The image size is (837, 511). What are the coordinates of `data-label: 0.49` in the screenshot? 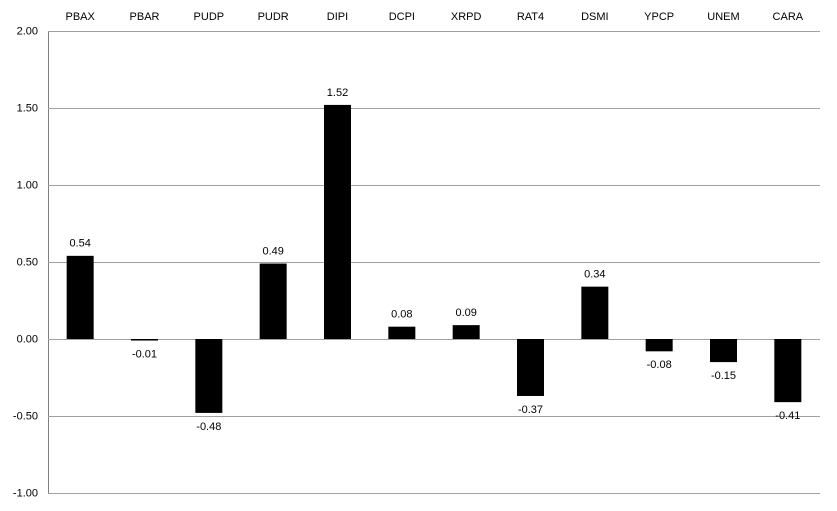 It's located at (272, 251).